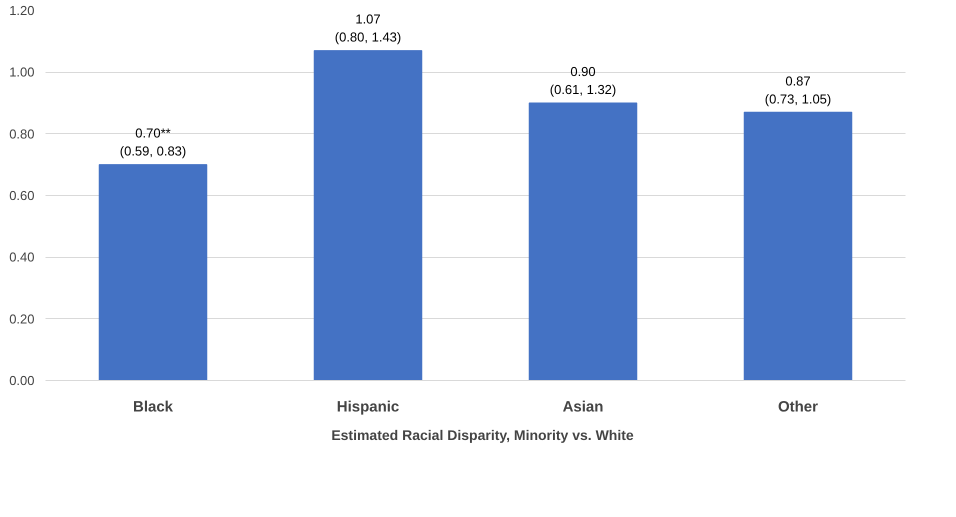  What do you see at coordinates (22, 195) in the screenshot?
I see `y-tick-label: 0.60` at bounding box center [22, 195].